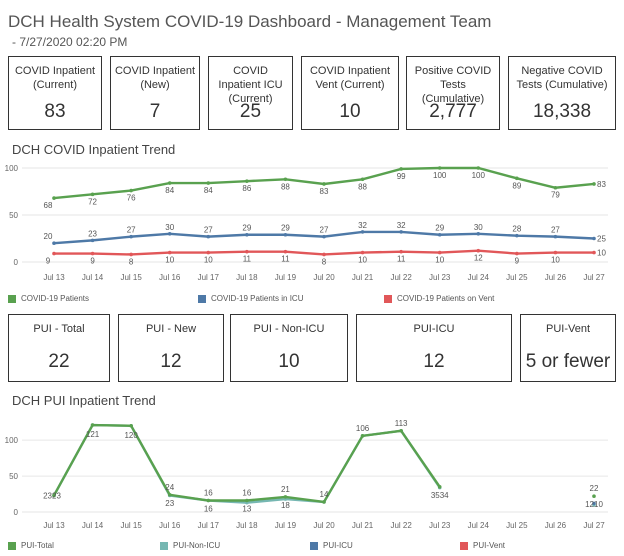 The height and width of the screenshot is (556, 624). What do you see at coordinates (401, 225) in the screenshot?
I see `data-label: 32` at bounding box center [401, 225].